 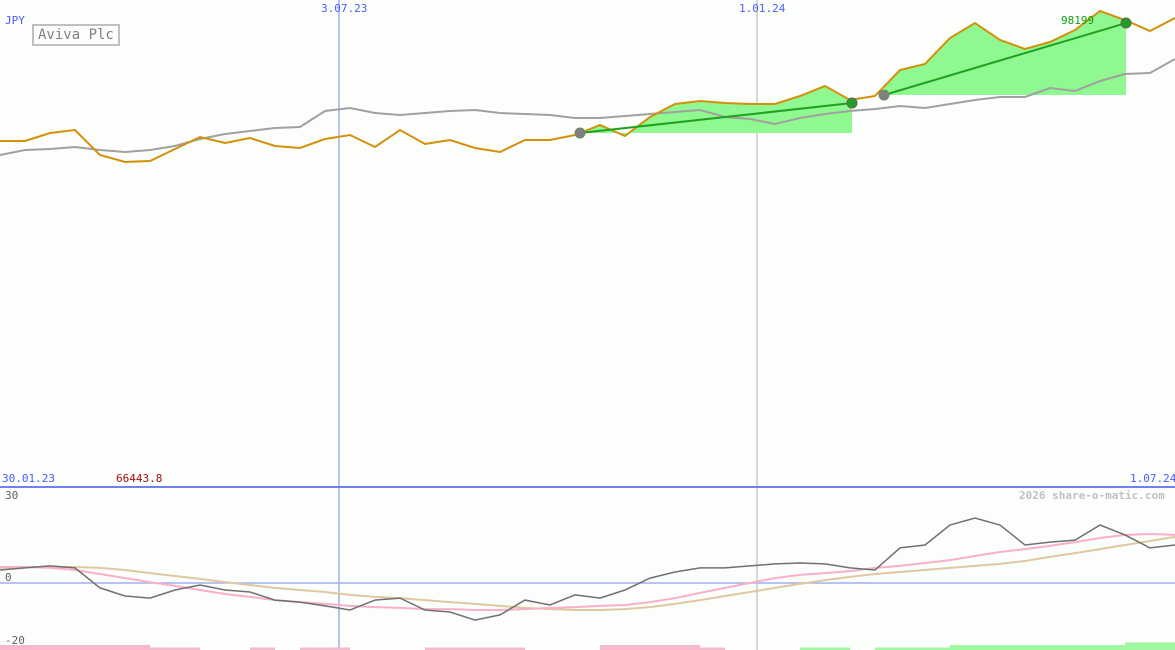 I want to click on x-end-label: 1.07.24, so click(x=1152, y=478).